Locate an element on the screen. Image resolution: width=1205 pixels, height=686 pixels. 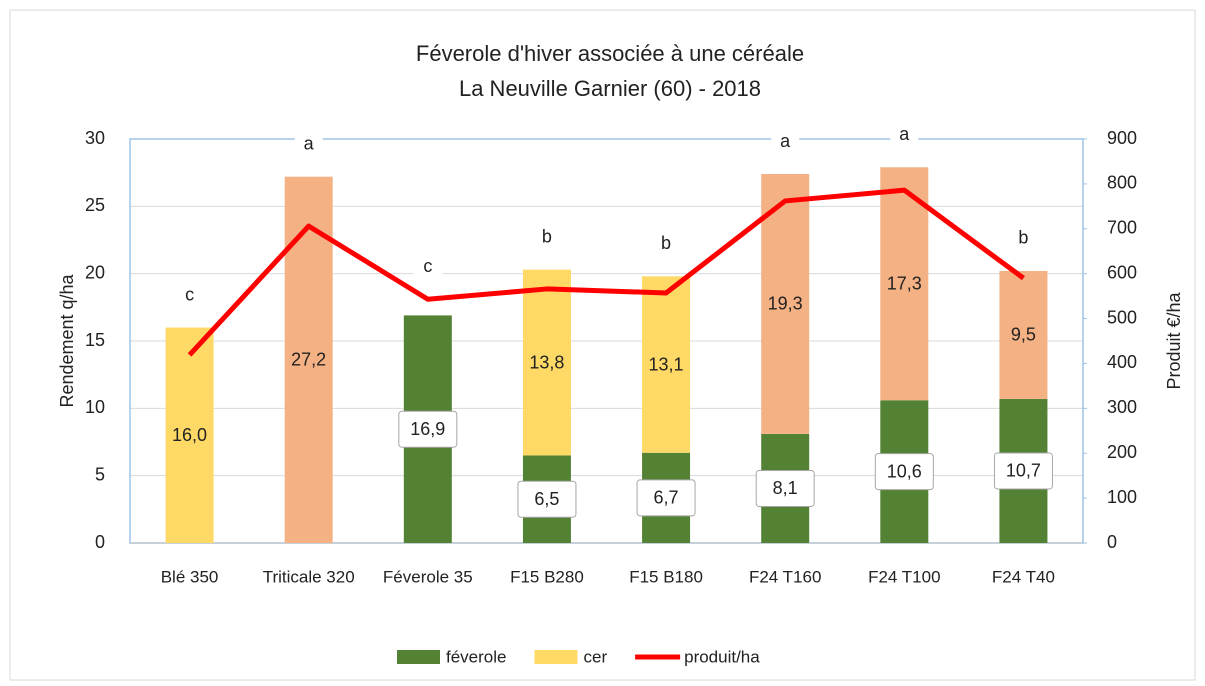
y-tick-label: 30 is located at coordinates (95, 138).